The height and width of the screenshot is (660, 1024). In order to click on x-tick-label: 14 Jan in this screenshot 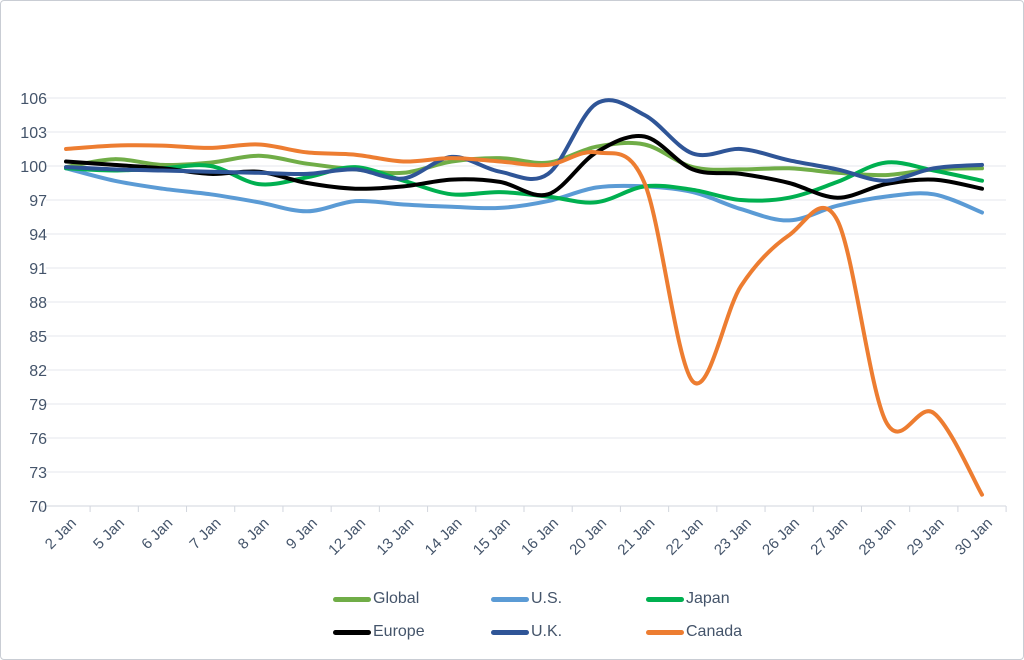, I will do `click(444, 537)`.